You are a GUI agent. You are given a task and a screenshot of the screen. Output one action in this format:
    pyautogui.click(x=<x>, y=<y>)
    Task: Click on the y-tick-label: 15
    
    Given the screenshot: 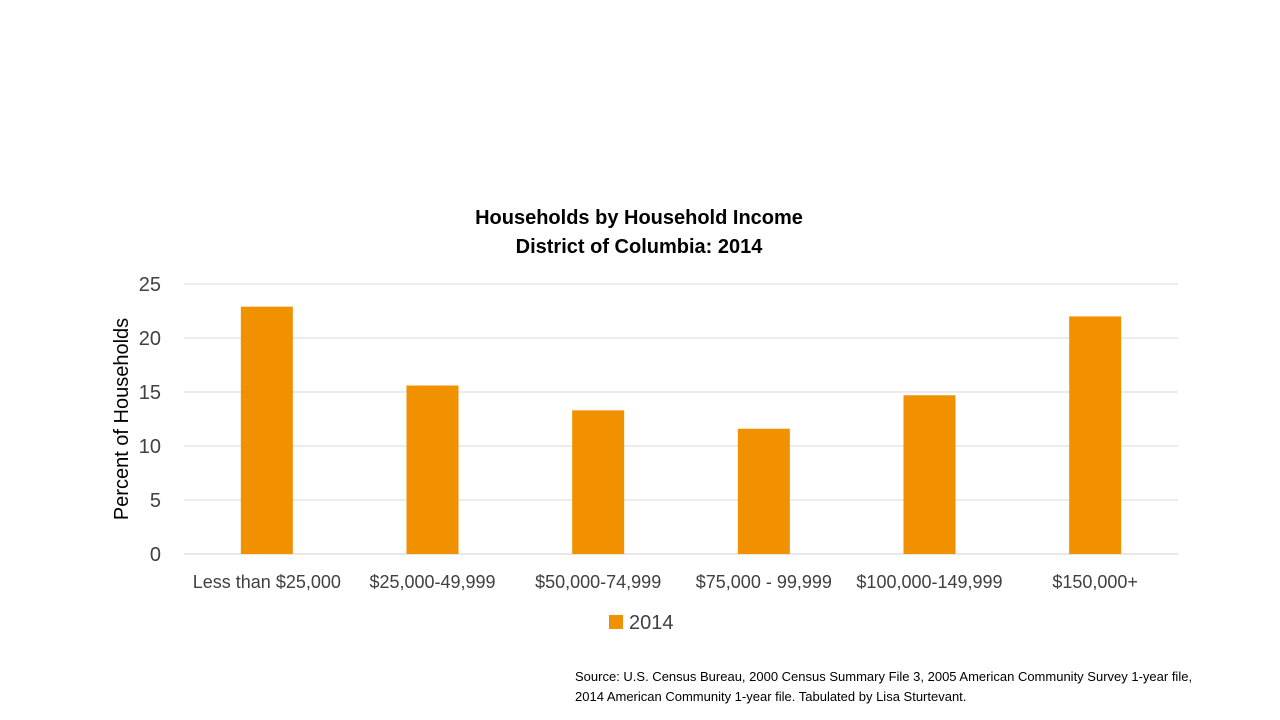 What is the action you would take?
    pyautogui.click(x=150, y=393)
    